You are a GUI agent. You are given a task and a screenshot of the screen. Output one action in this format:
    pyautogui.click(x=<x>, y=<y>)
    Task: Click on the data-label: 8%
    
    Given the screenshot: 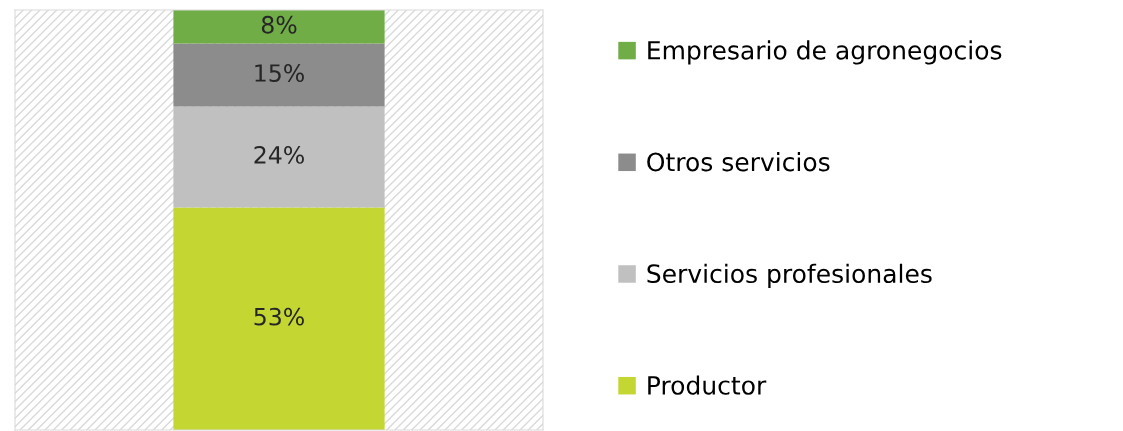 What is the action you would take?
    pyautogui.click(x=279, y=24)
    